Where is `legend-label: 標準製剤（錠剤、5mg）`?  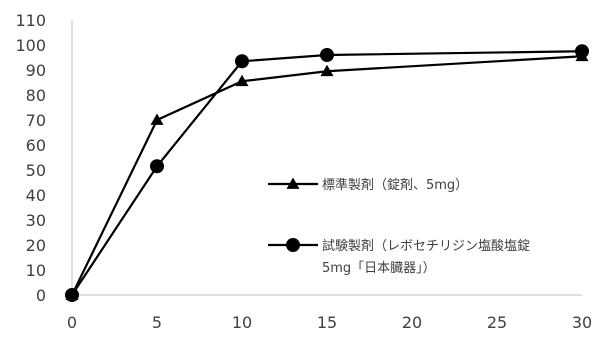
legend-label: 標準製剤（錠剤、5mg） is located at coordinates (395, 185).